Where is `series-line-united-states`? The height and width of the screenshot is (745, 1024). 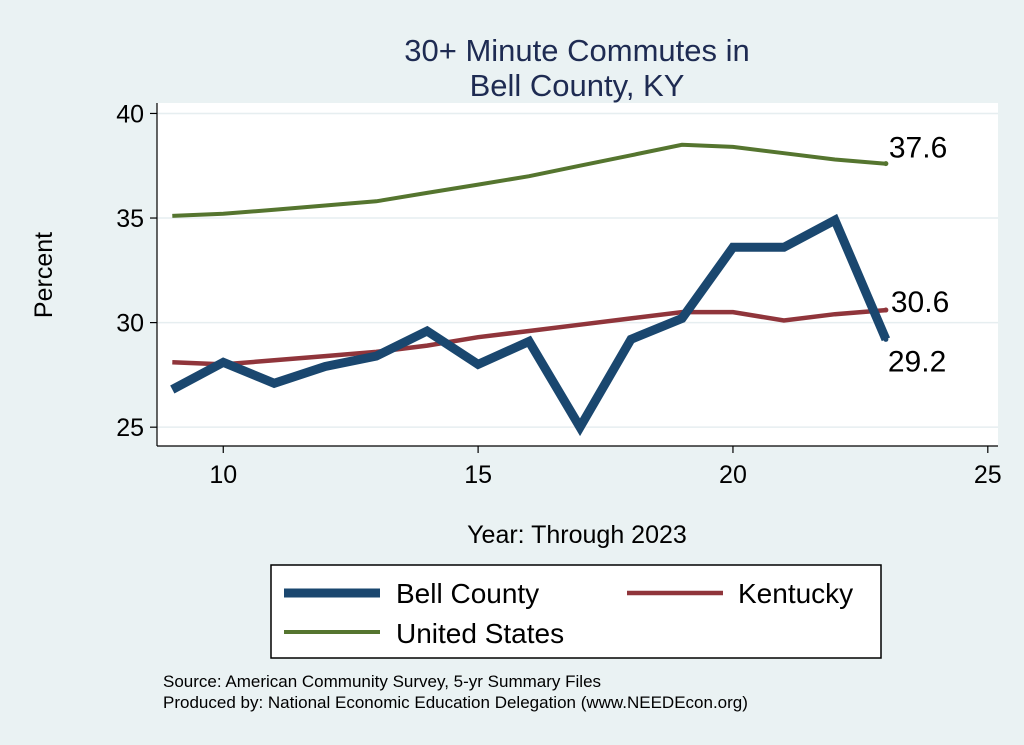
series-line-united-states is located at coordinates (529, 180).